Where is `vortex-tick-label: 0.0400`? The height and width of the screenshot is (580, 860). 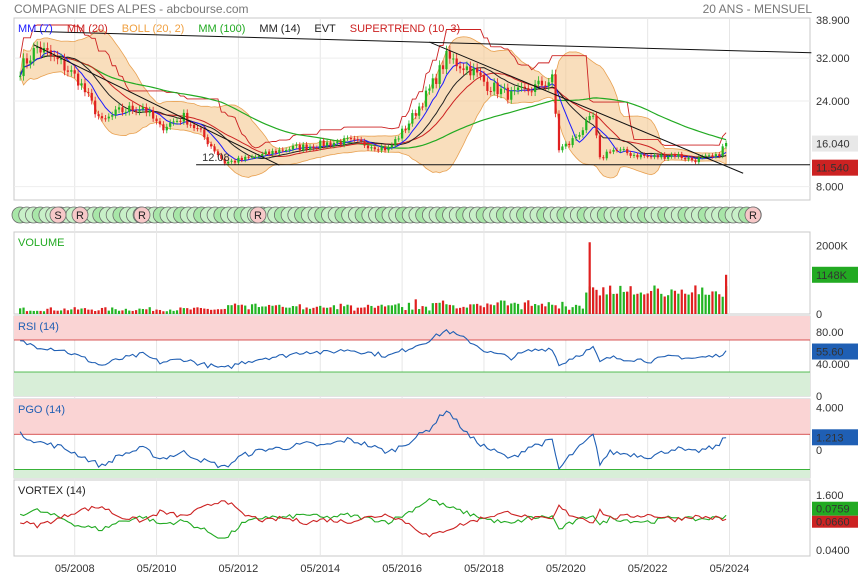 vortex-tick-label: 0.0400 is located at coordinates (833, 551).